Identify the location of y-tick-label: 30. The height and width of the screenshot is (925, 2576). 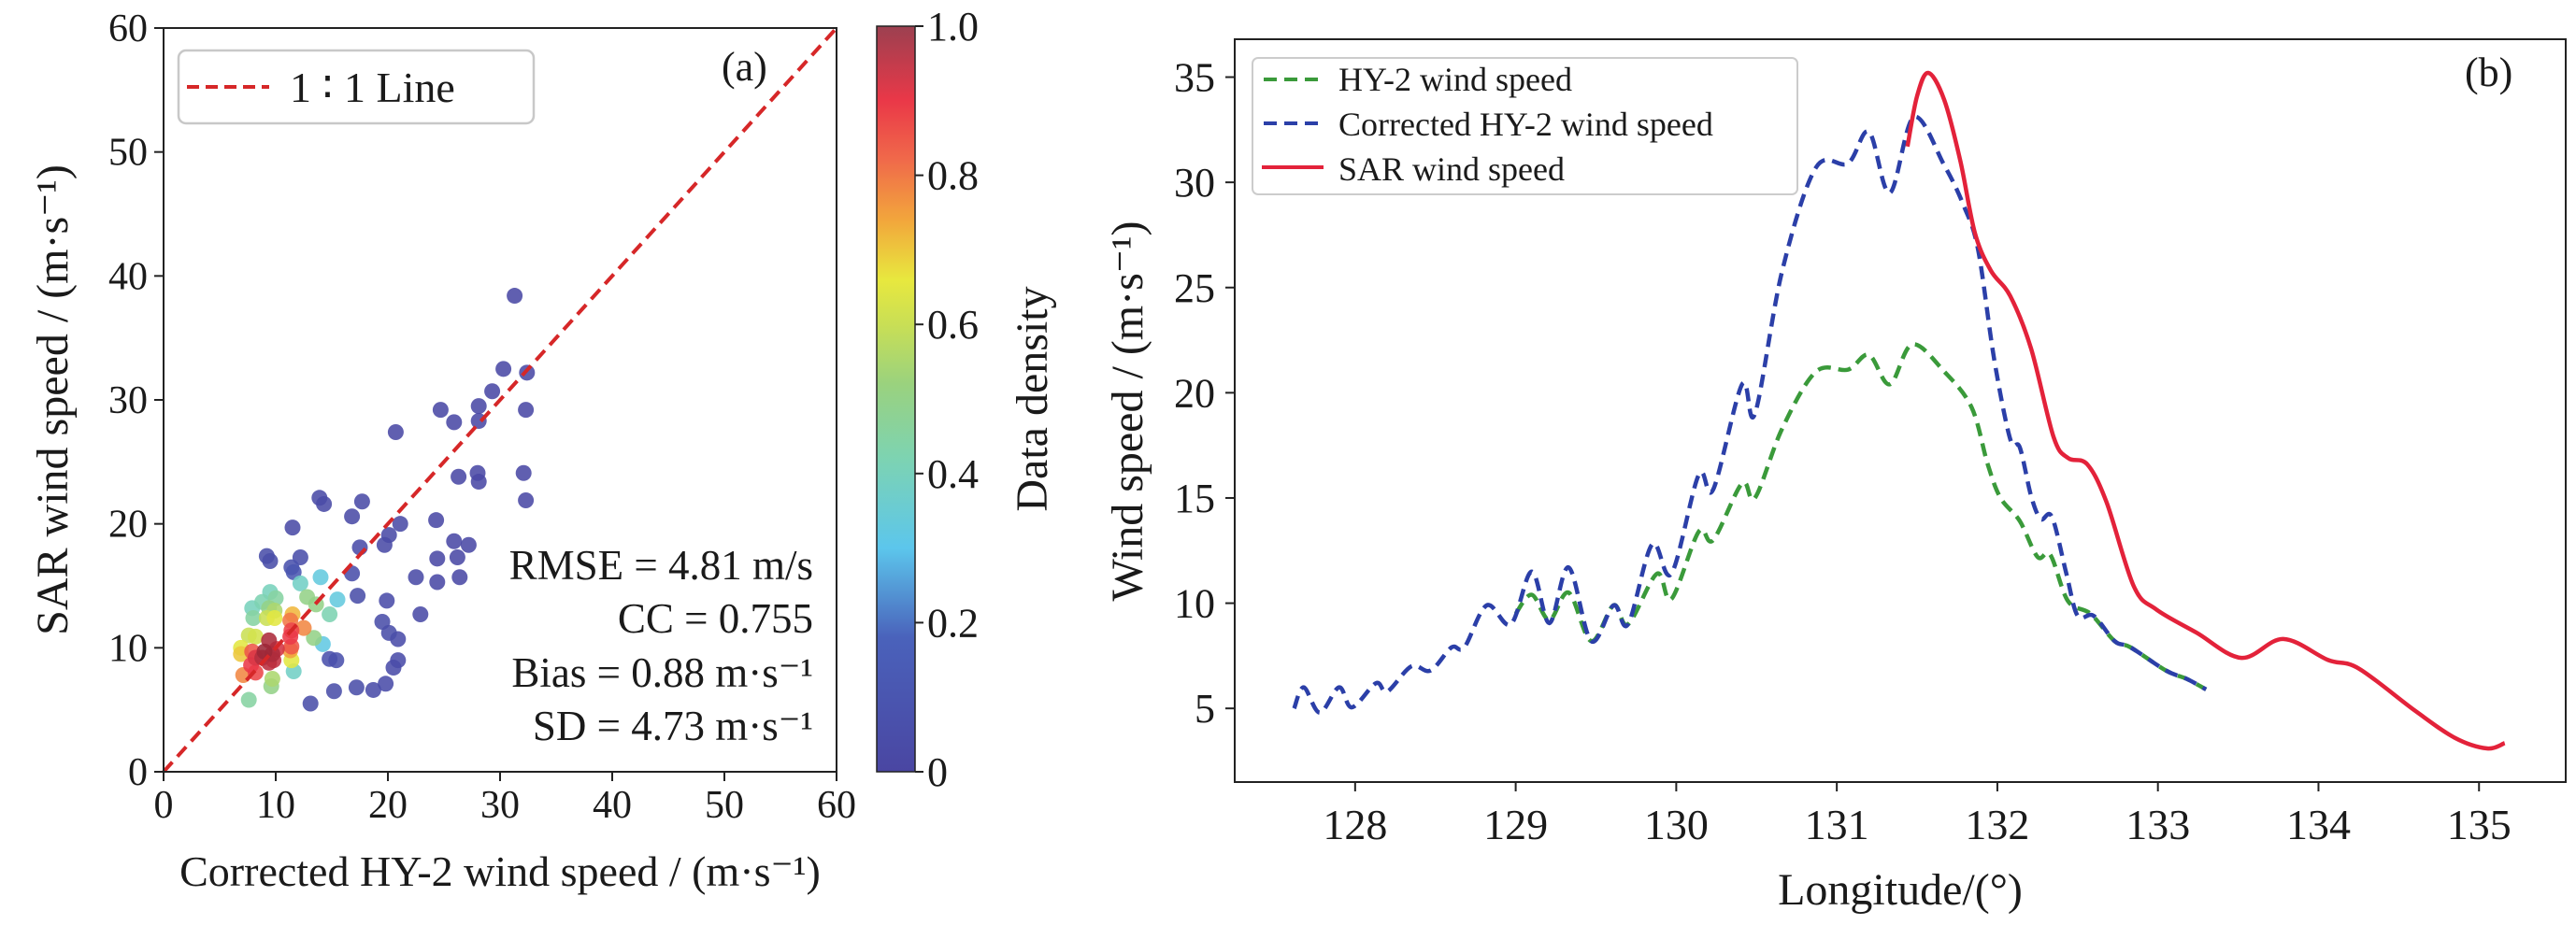
(128, 400).